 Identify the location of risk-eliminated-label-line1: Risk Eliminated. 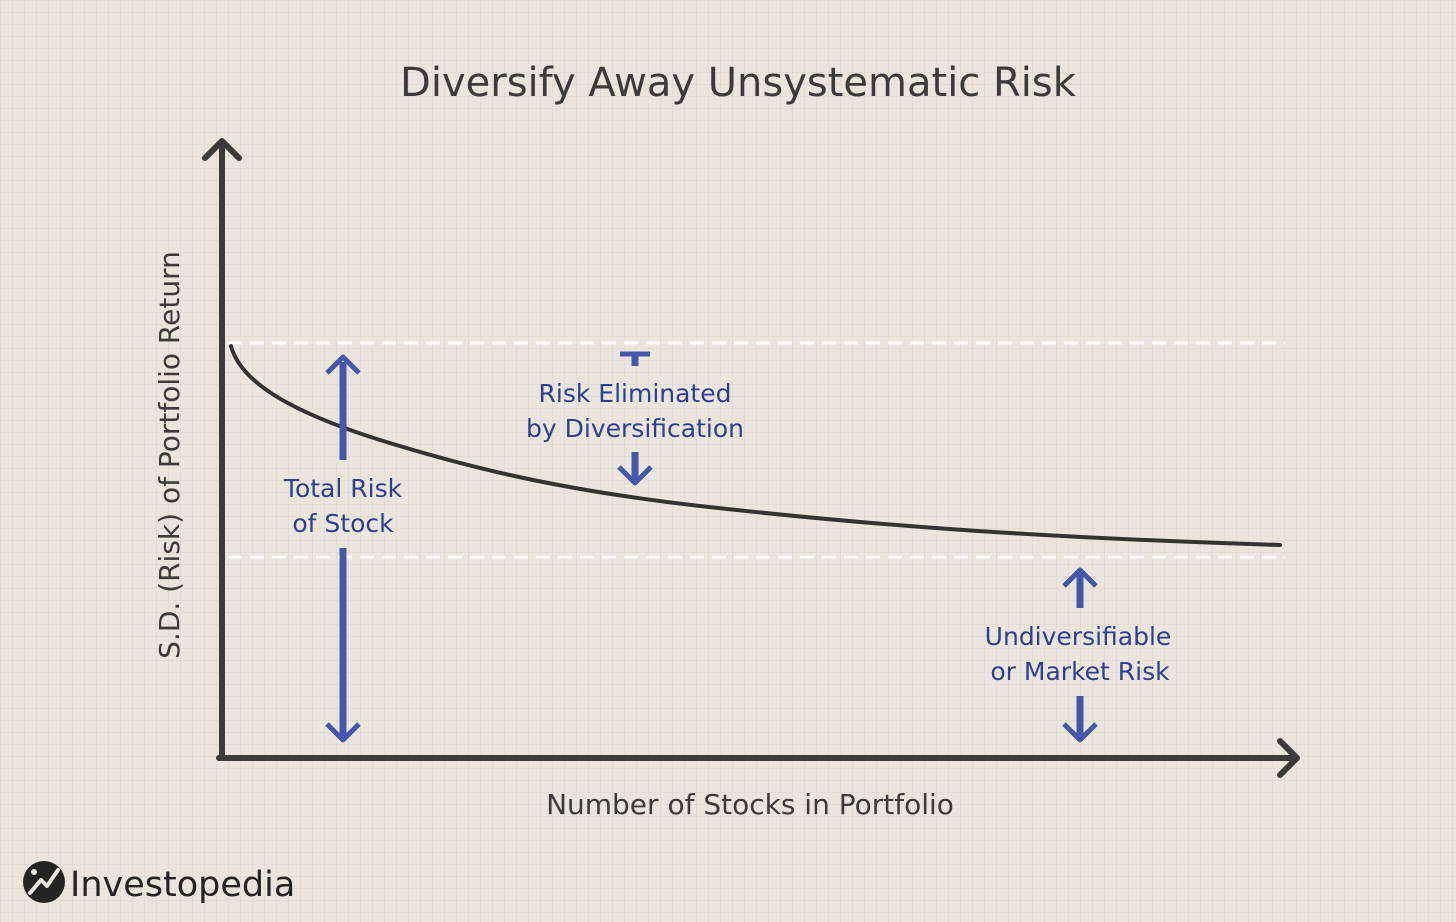
(635, 393).